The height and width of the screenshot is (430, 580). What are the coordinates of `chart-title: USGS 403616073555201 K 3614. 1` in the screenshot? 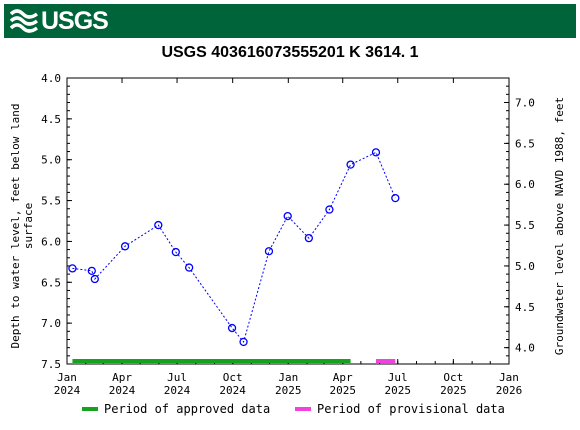 It's located at (290, 52).